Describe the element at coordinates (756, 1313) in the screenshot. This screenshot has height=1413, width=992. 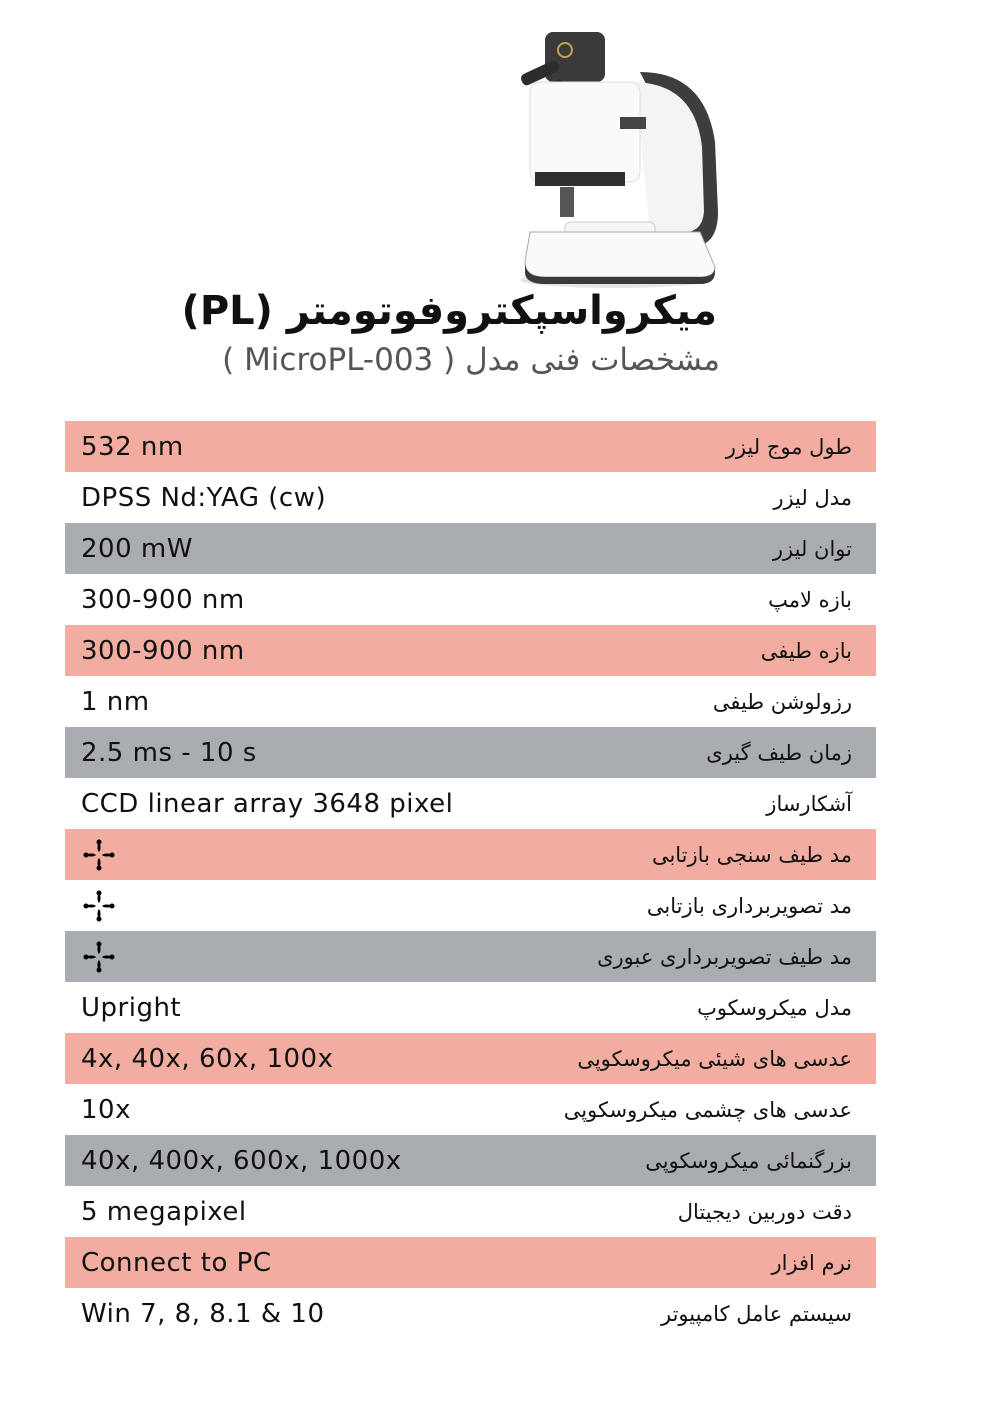
I see `spec-label: سیستم عامل کامپیوتر` at that location.